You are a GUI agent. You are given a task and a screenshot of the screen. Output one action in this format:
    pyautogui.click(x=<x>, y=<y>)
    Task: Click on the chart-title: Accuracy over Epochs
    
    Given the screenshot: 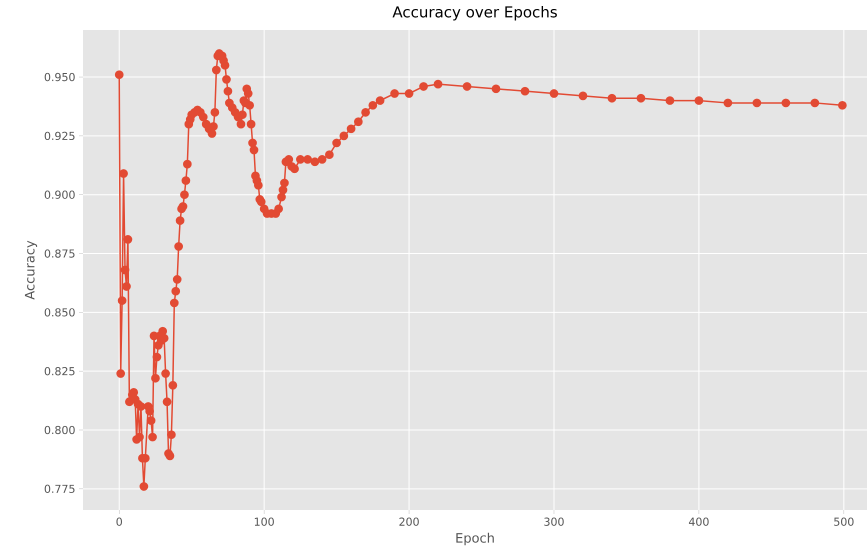 What is the action you would take?
    pyautogui.click(x=474, y=13)
    